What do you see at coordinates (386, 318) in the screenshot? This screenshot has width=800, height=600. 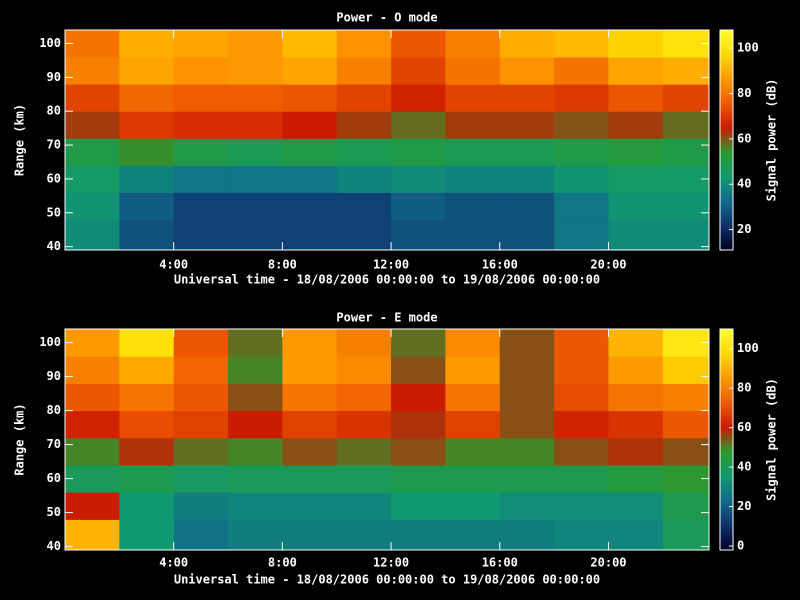 I see `chart-title: Power - E mode` at bounding box center [386, 318].